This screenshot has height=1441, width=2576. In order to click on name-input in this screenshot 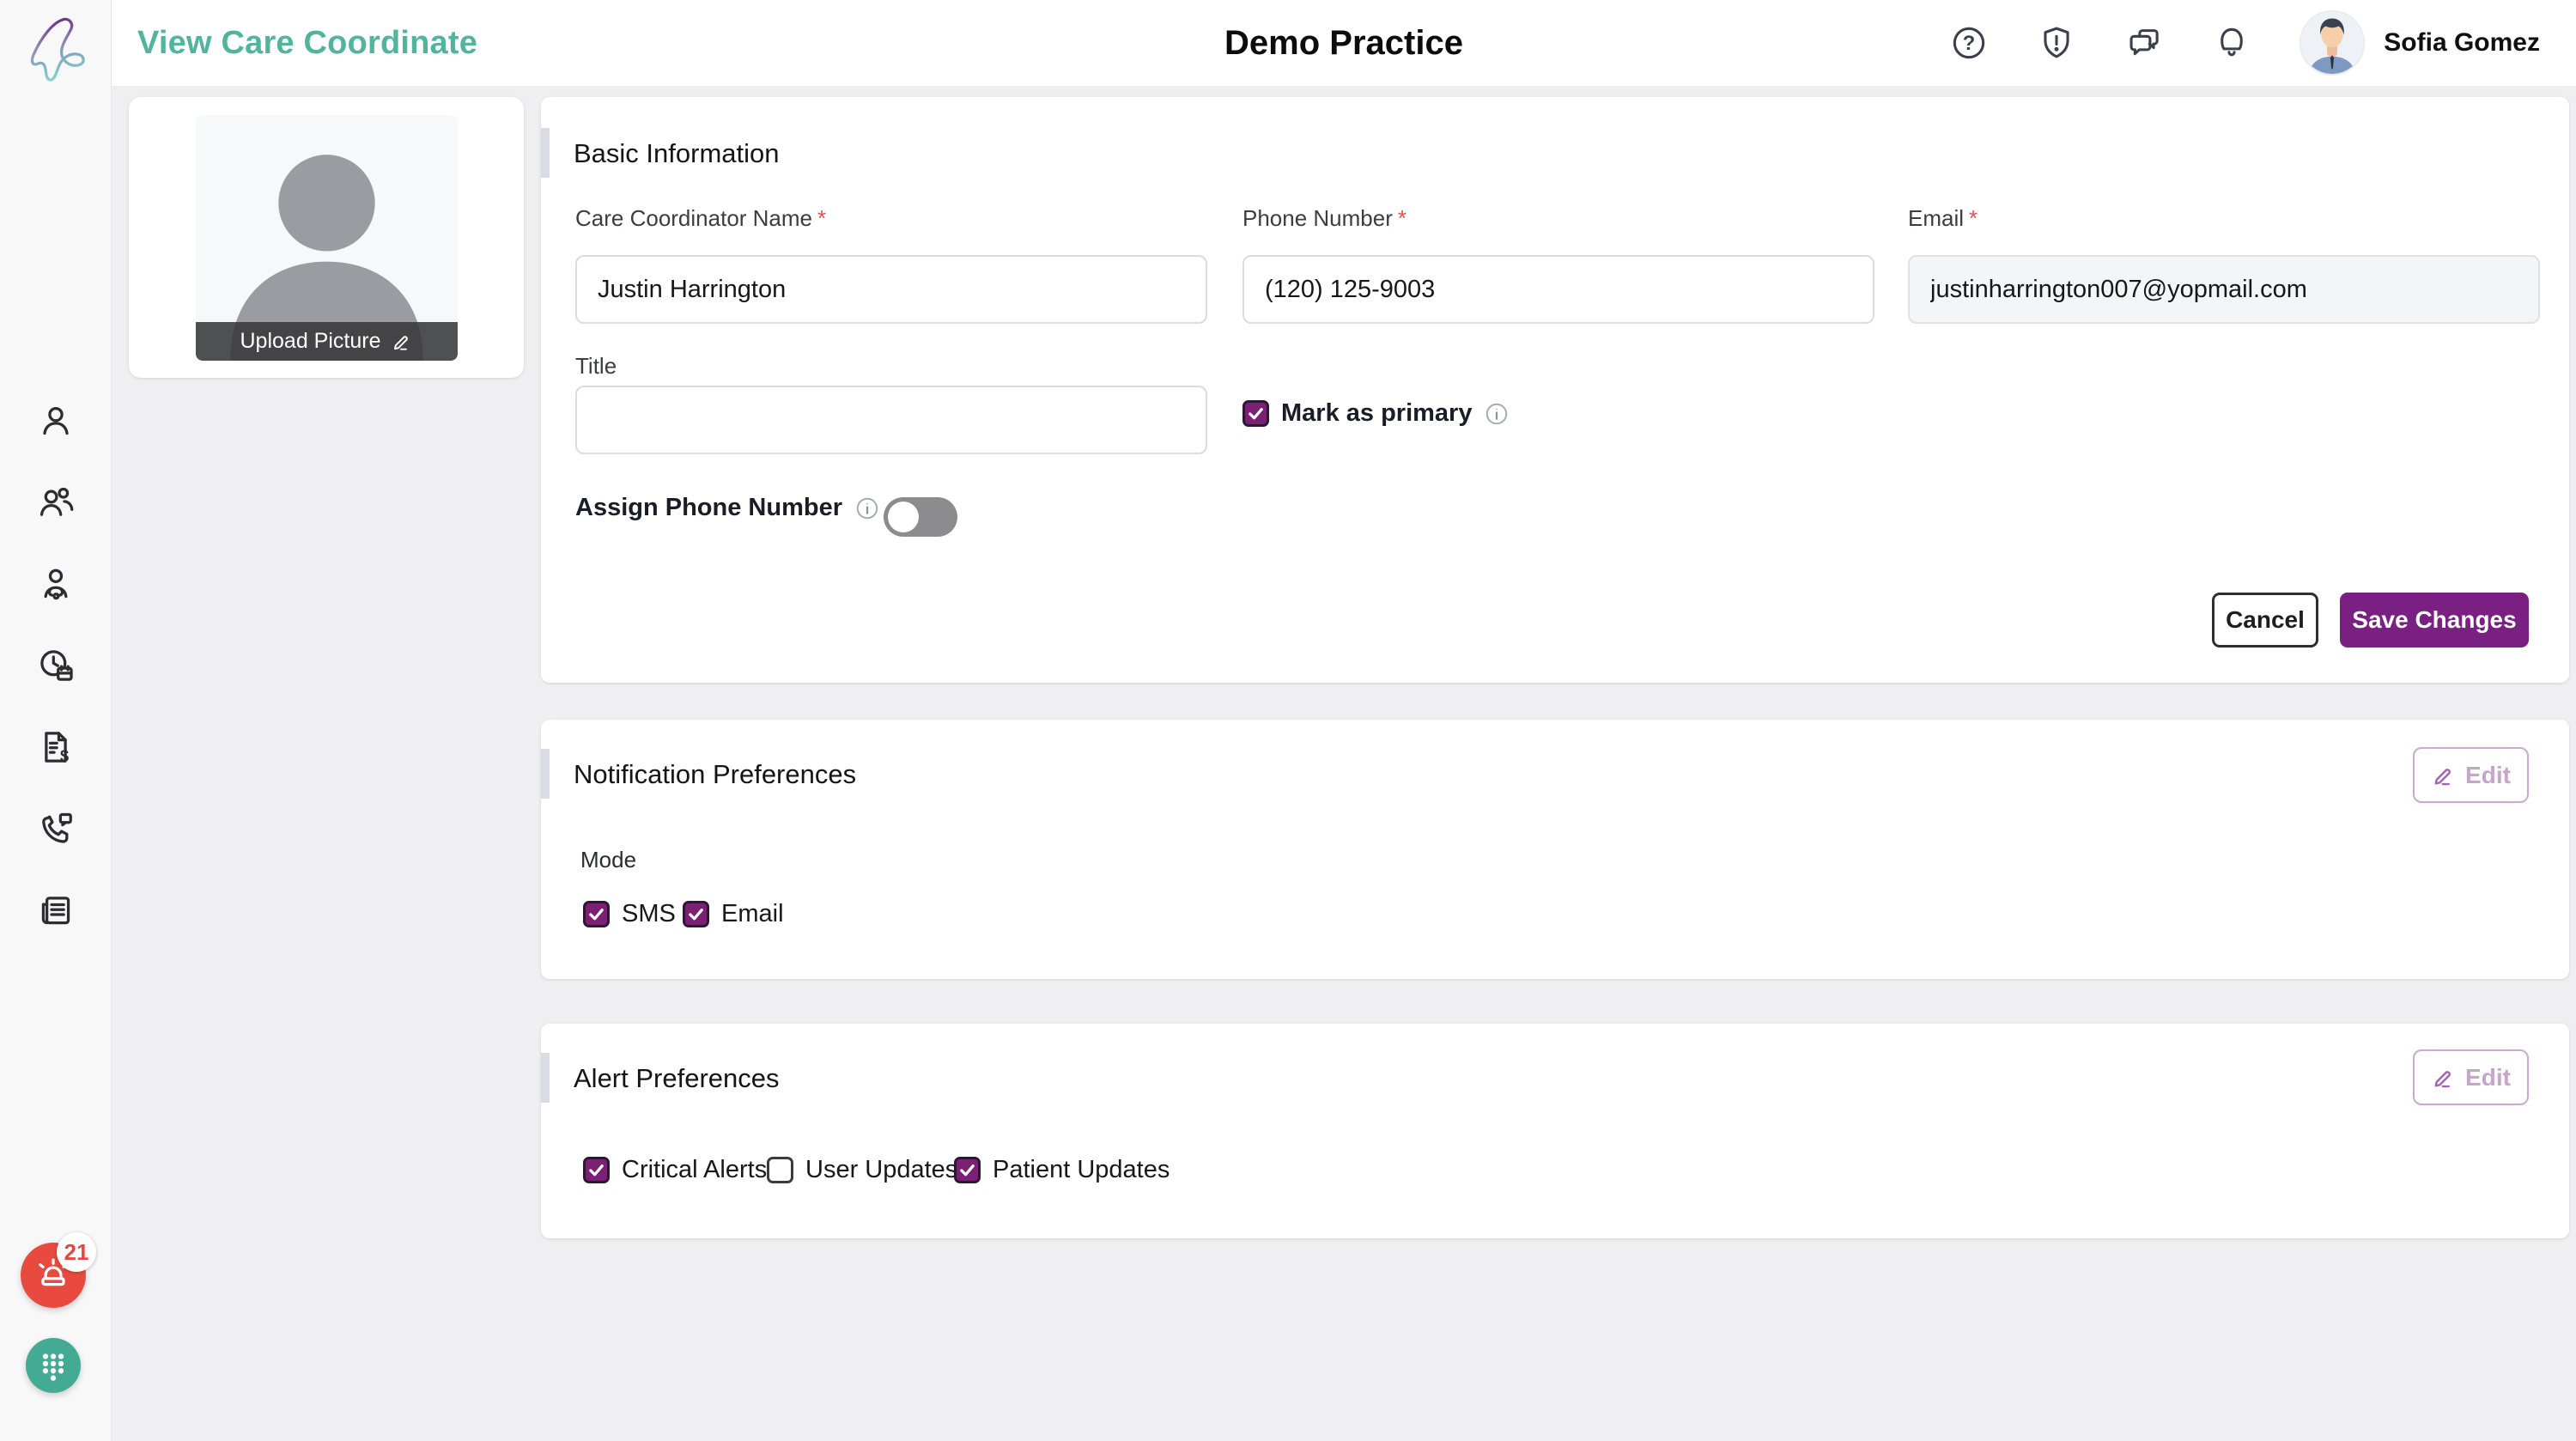, I will do `click(891, 289)`.